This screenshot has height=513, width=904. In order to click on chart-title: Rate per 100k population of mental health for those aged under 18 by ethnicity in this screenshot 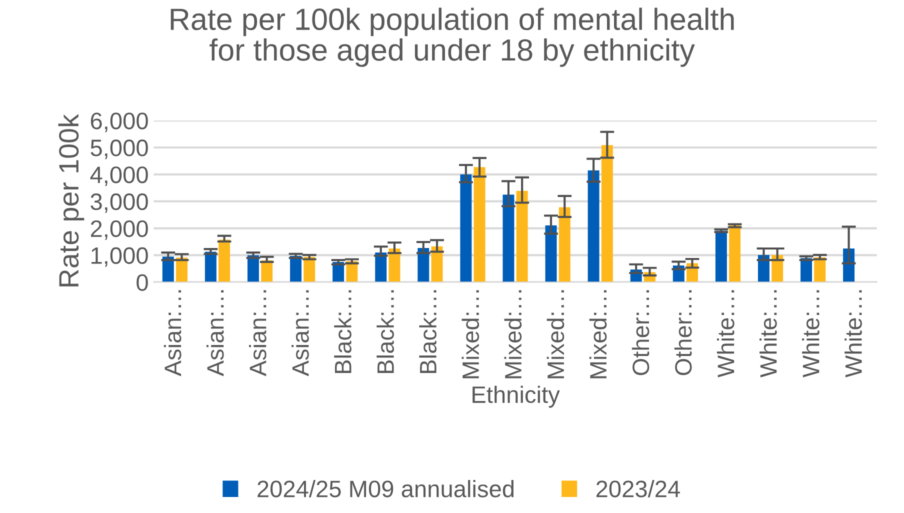, I will do `click(452, 37)`.